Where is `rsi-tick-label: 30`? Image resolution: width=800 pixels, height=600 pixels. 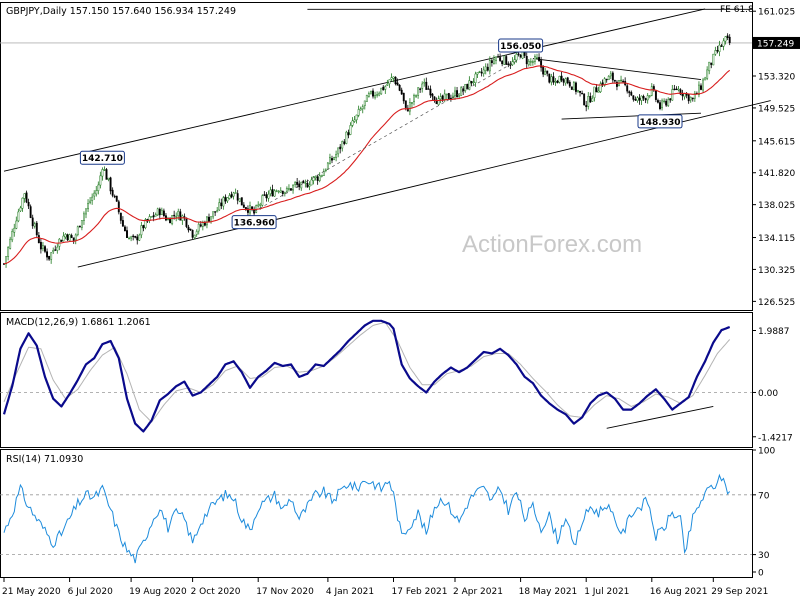 rsi-tick-label: 30 is located at coordinates (764, 556).